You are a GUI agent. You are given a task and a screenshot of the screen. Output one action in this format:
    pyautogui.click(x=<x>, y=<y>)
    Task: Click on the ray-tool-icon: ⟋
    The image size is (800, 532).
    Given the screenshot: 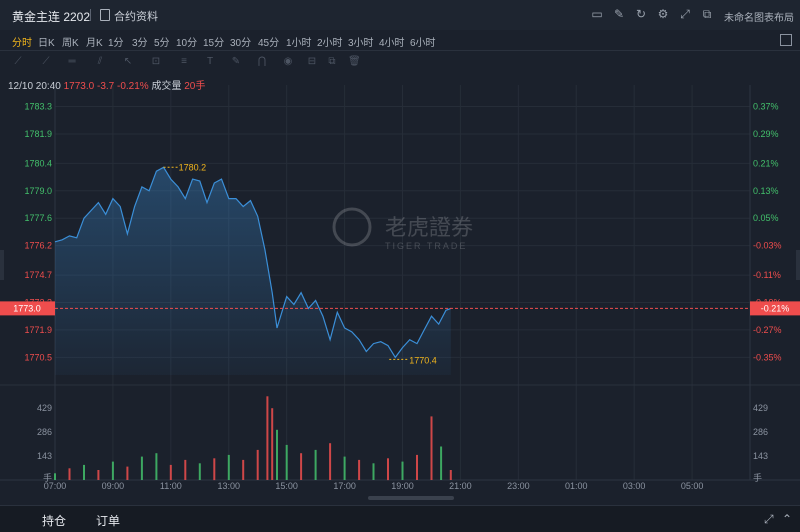 What is the action you would take?
    pyautogui.click(x=46, y=61)
    